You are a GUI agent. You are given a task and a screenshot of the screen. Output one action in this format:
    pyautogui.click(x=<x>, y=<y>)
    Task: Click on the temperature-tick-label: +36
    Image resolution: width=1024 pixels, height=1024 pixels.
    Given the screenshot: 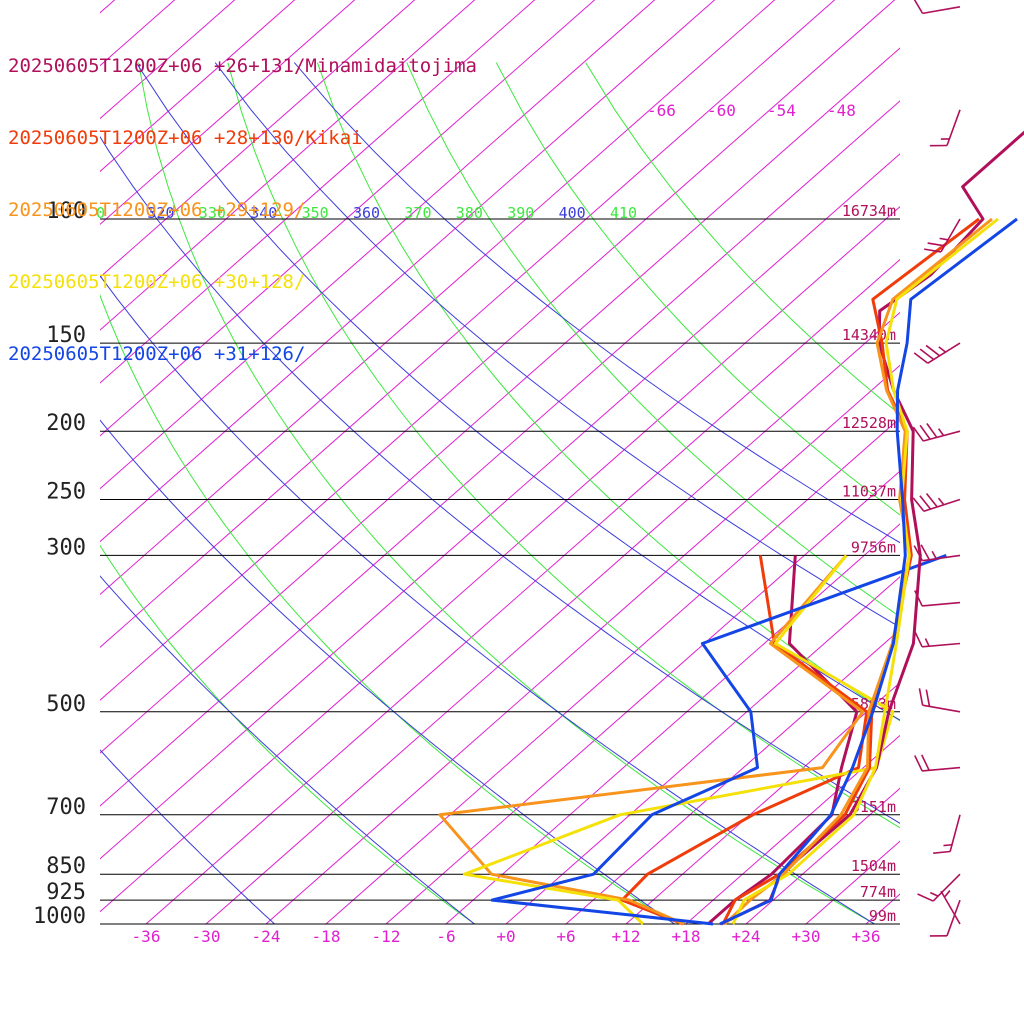 What is the action you would take?
    pyautogui.click(x=866, y=936)
    